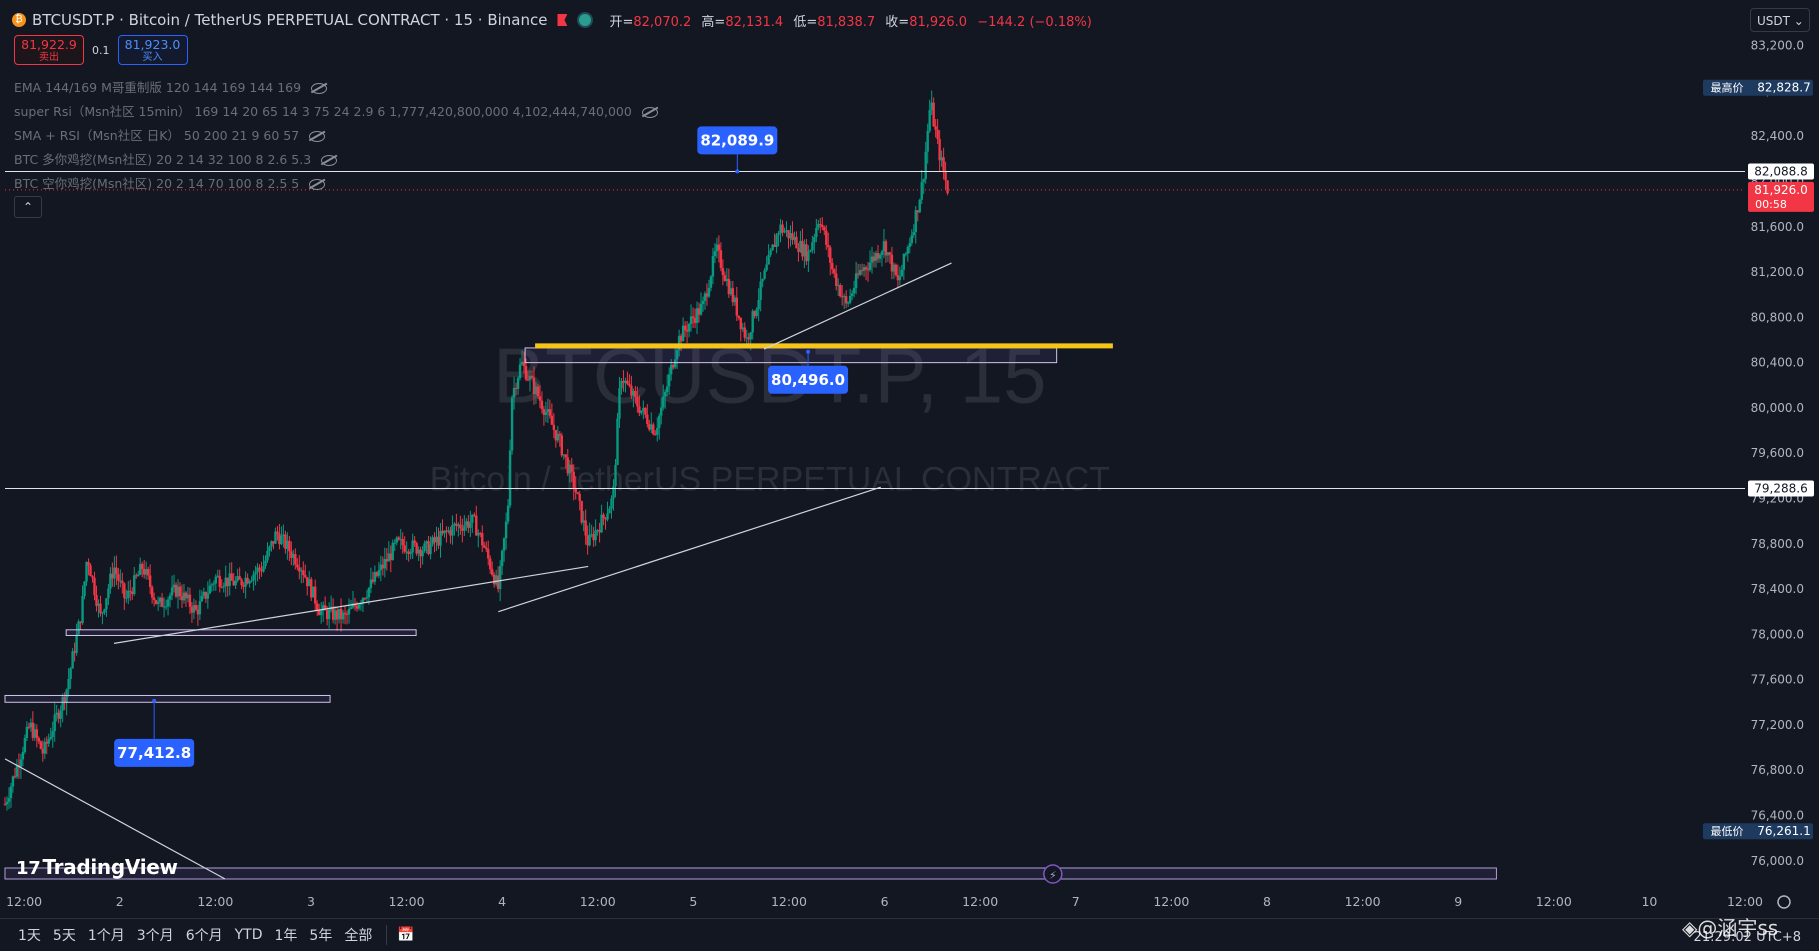 The height and width of the screenshot is (951, 1819). I want to click on sell-button: 81,922.9 卖出, so click(49, 50).